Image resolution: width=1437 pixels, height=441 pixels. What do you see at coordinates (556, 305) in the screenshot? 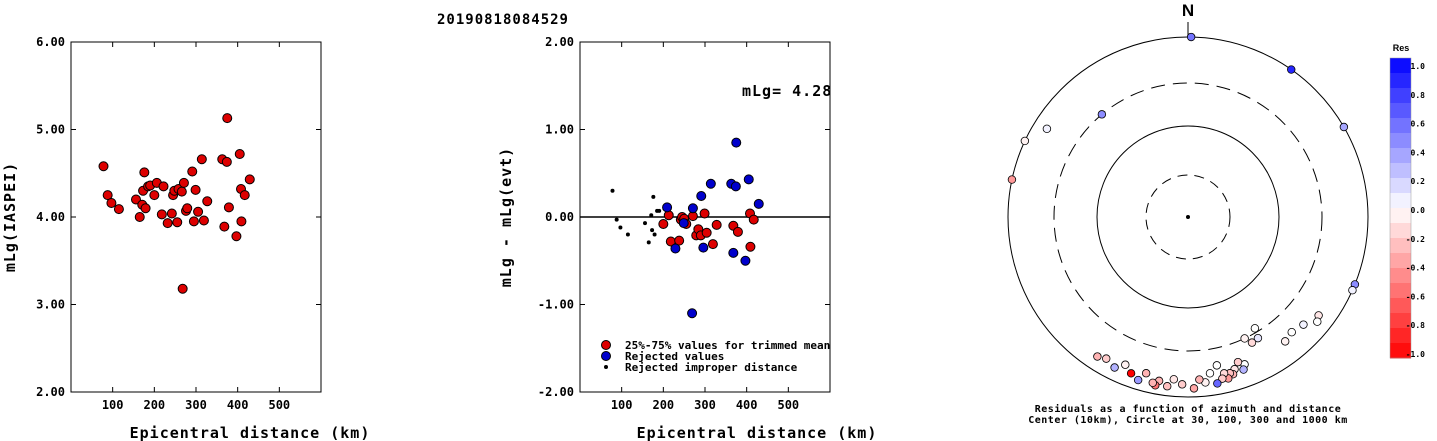
I see `panel2-ytick-label: -1.00` at bounding box center [556, 305].